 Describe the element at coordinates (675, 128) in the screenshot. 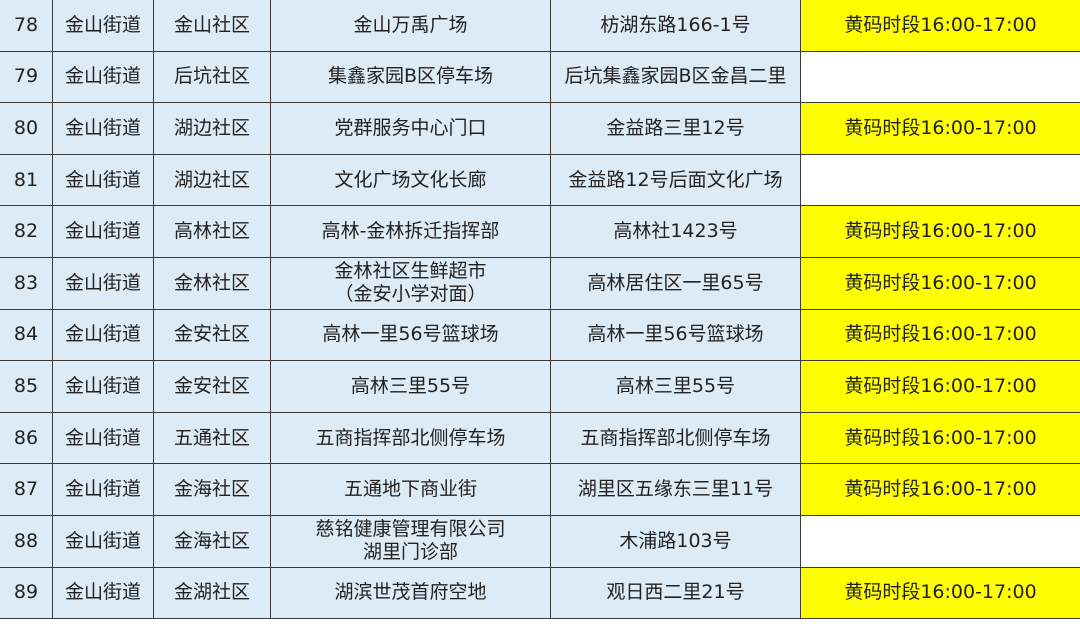

I see `address-cell: 金益路三里12号` at that location.